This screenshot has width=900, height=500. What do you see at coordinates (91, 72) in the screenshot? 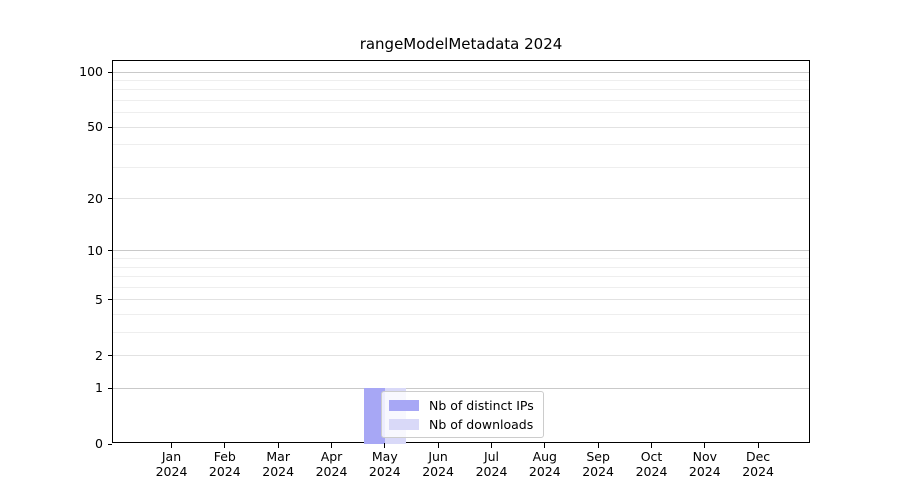
I see `y-tick-label: 100` at bounding box center [91, 72].